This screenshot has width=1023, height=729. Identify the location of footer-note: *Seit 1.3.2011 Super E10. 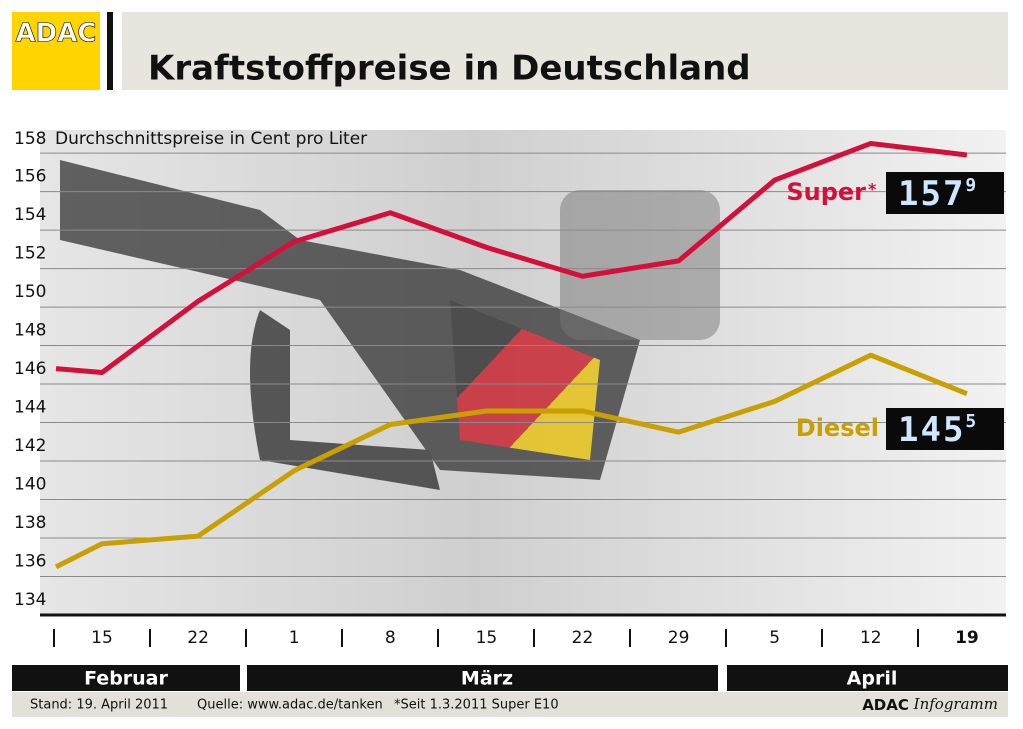
(476, 705).